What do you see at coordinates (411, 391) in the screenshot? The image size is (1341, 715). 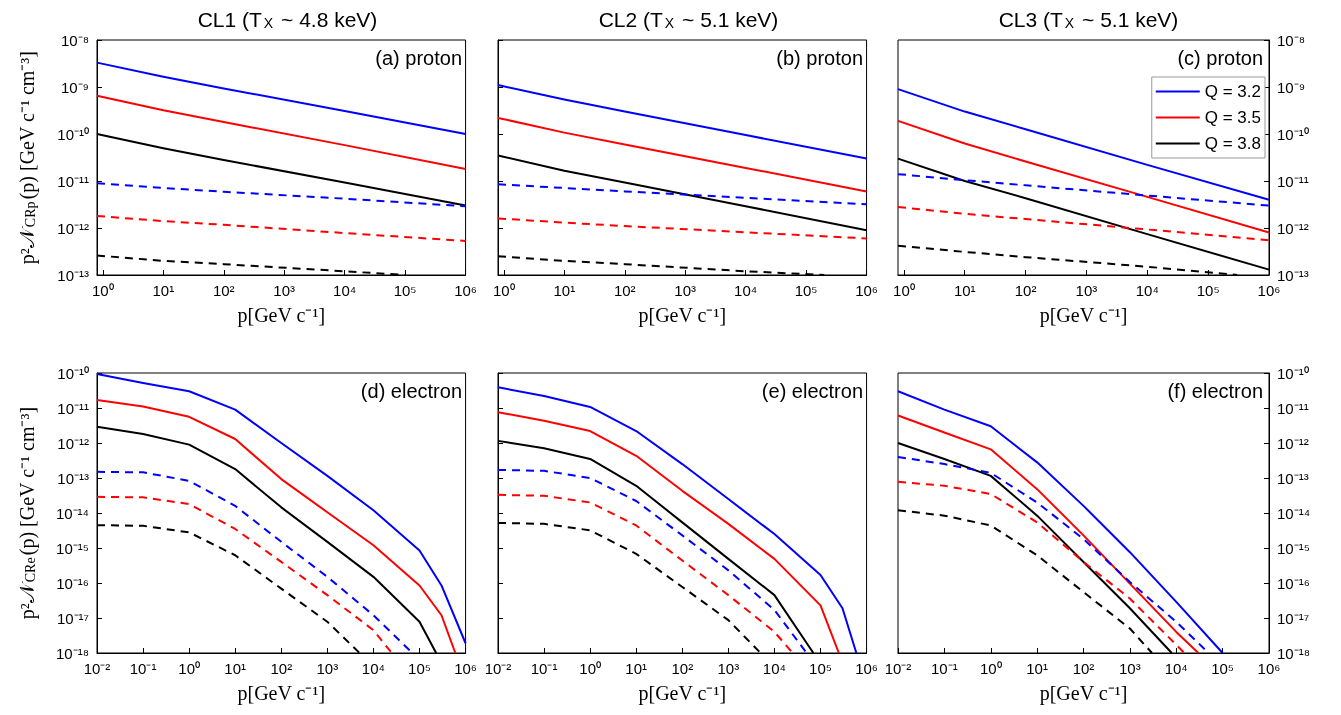 I see `annotation: (d) electron` at bounding box center [411, 391].